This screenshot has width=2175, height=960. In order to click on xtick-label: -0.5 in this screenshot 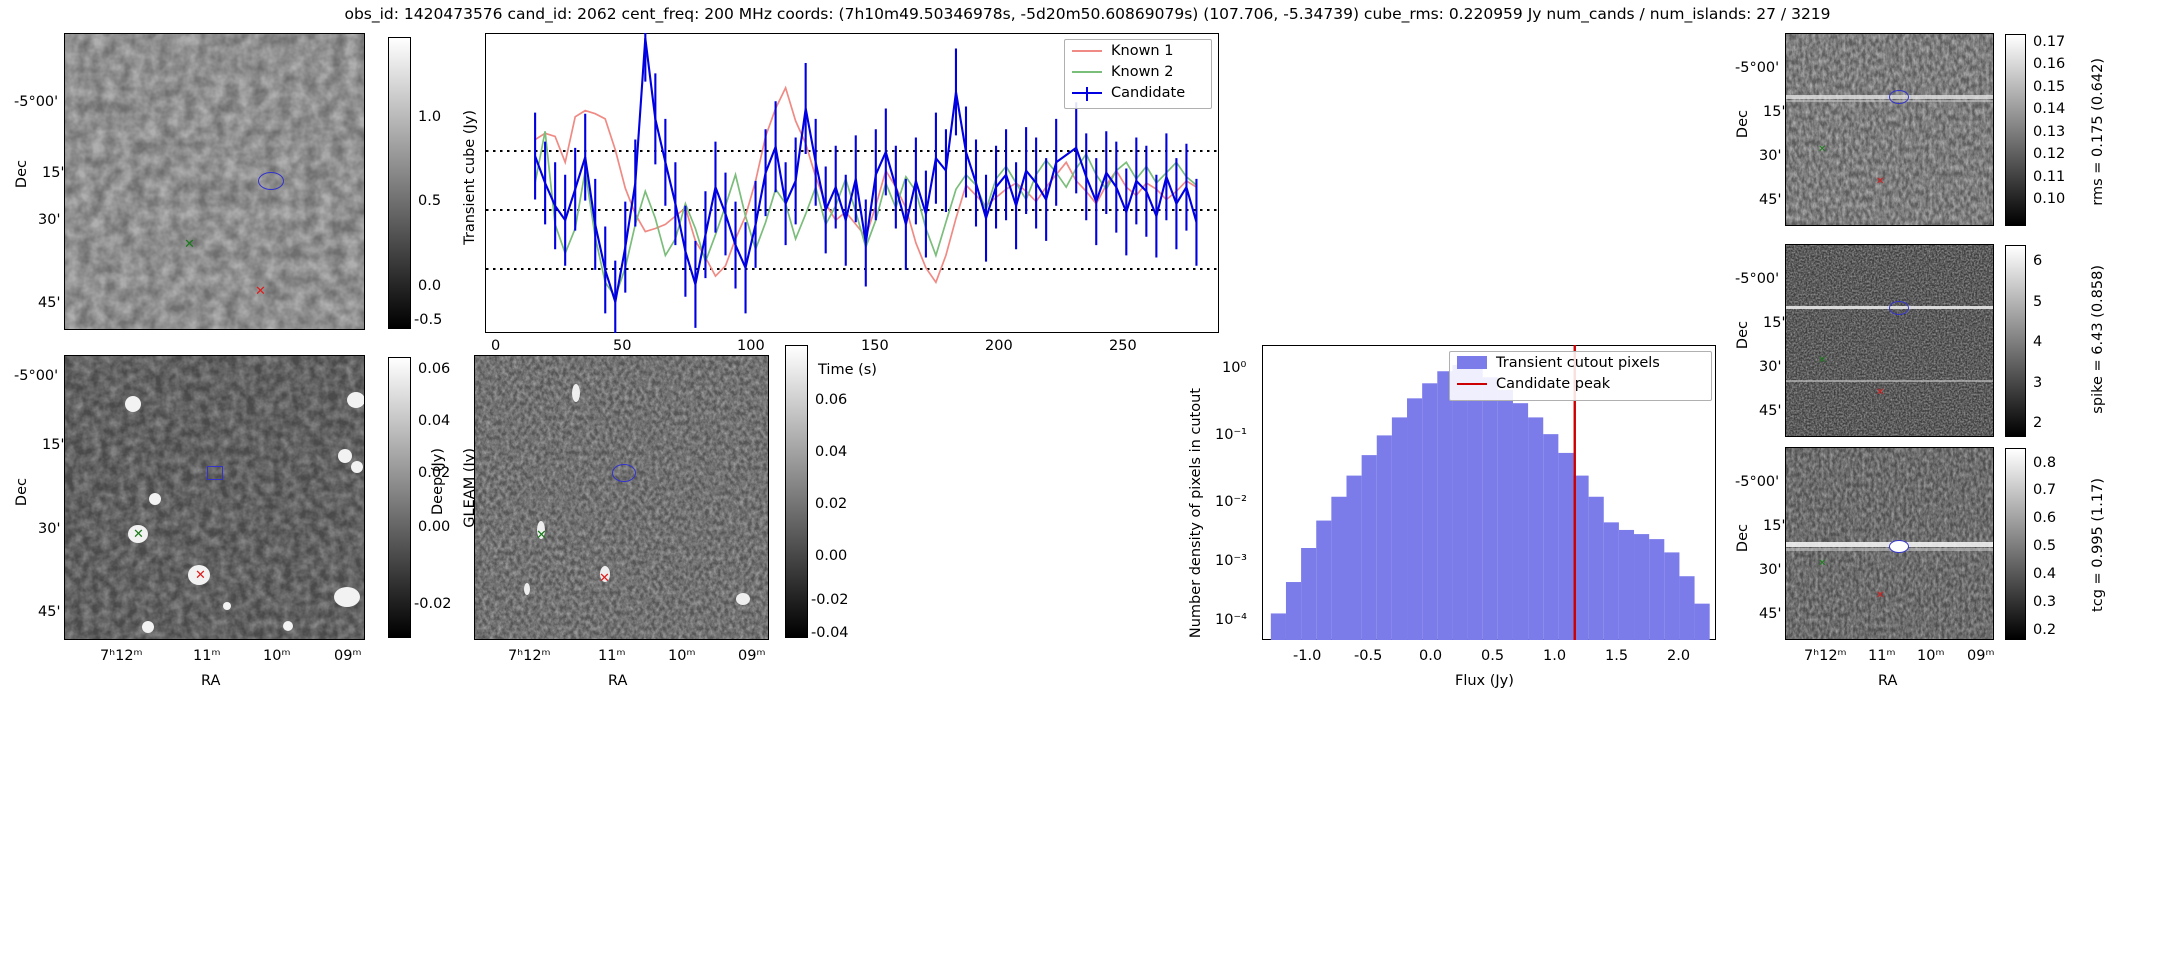, I will do `click(1368, 656)`.